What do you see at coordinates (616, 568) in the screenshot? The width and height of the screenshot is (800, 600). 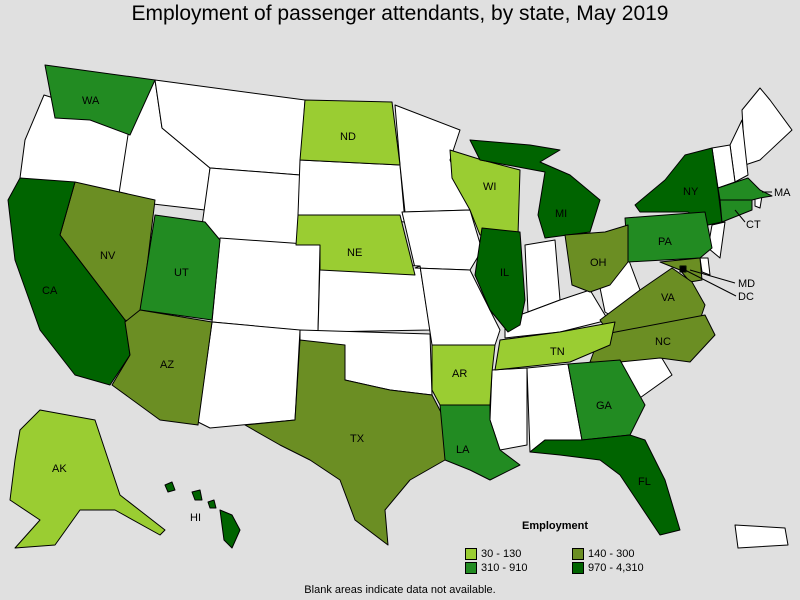 I see `legend-label-4: 970 - 4,310` at bounding box center [616, 568].